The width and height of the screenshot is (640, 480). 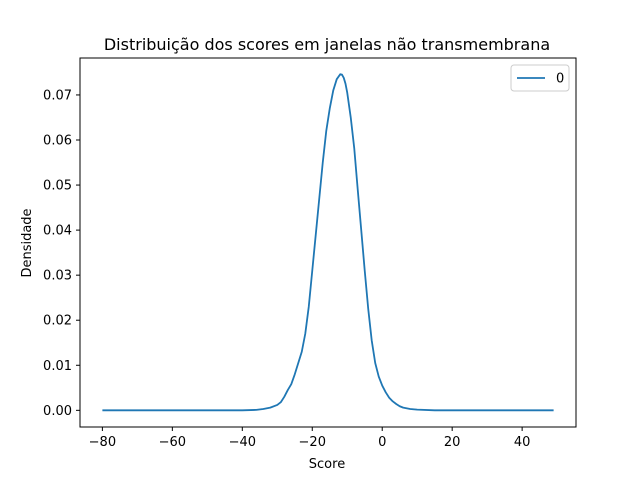 I want to click on x-tick-label: −20, so click(x=312, y=442).